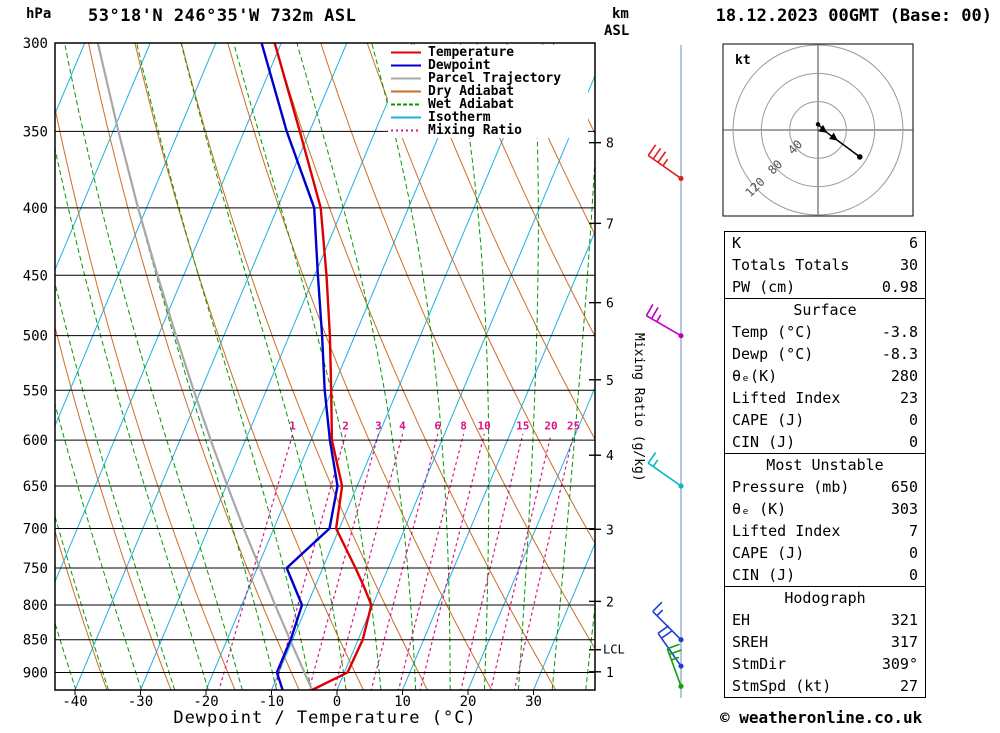 The width and height of the screenshot is (1000, 733). Describe the element at coordinates (913, 531) in the screenshot. I see `stat-value: 7` at that location.